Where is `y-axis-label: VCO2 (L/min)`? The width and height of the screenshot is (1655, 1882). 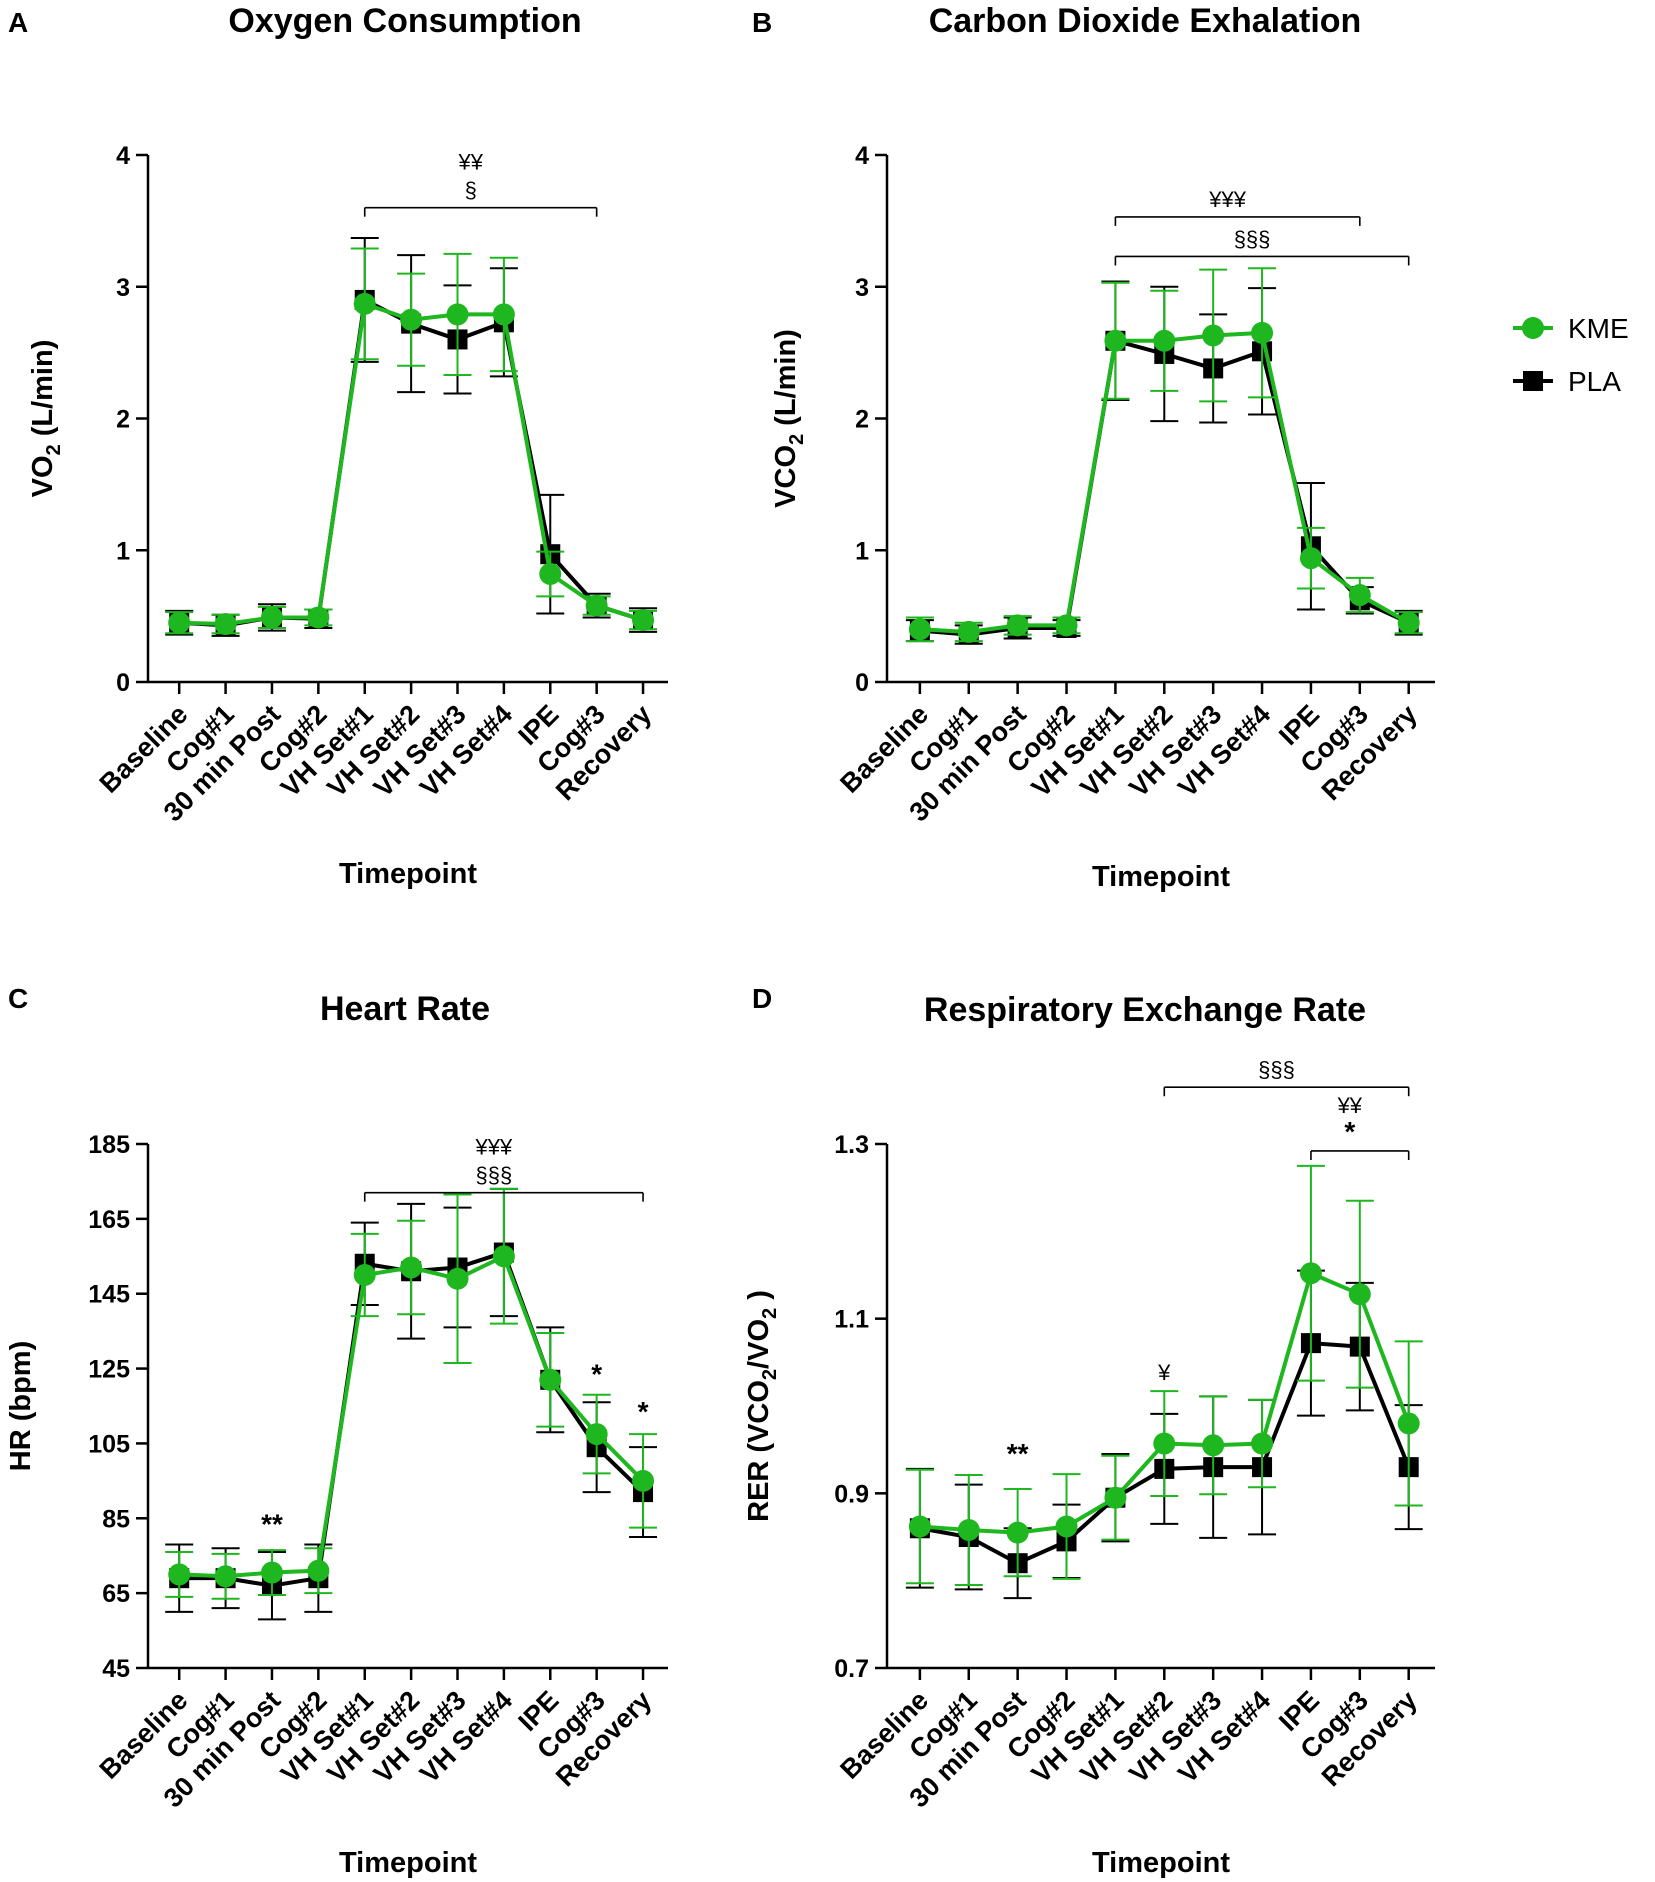 y-axis-label: VCO2 (L/min) is located at coordinates (789, 418).